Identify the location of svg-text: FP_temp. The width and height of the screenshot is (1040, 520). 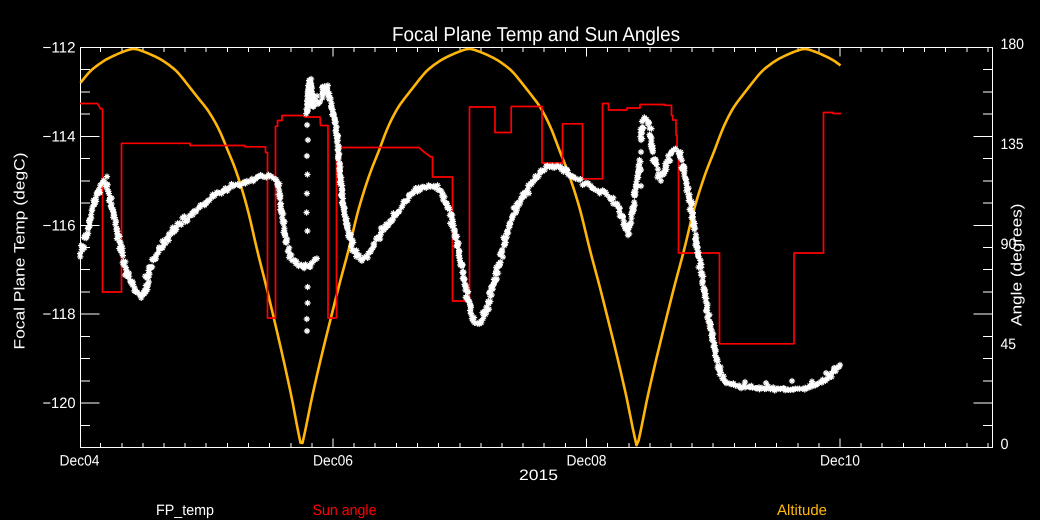
(185, 510).